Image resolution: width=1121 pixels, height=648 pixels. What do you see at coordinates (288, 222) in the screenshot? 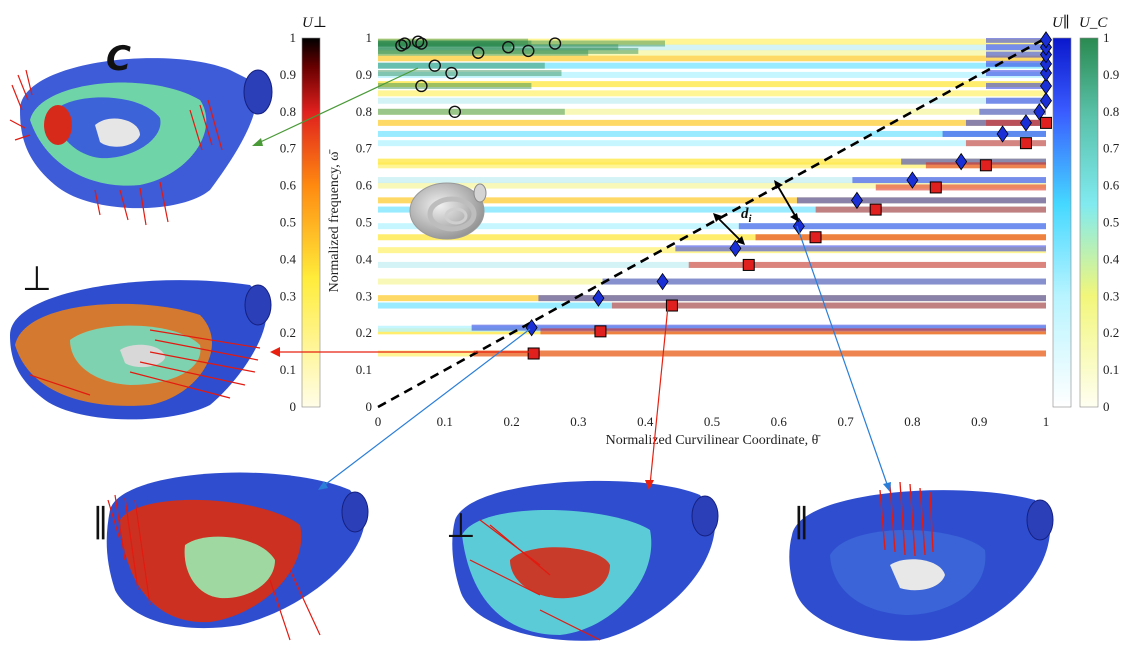
I see `colorbar-uperp-tick: 0.5` at bounding box center [288, 222].